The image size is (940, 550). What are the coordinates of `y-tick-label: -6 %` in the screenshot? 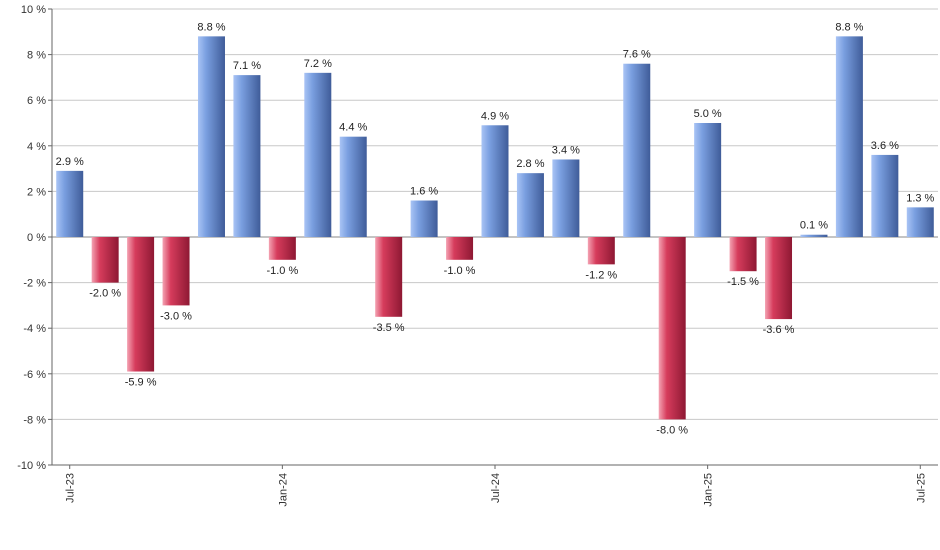 It's located at (34, 375).